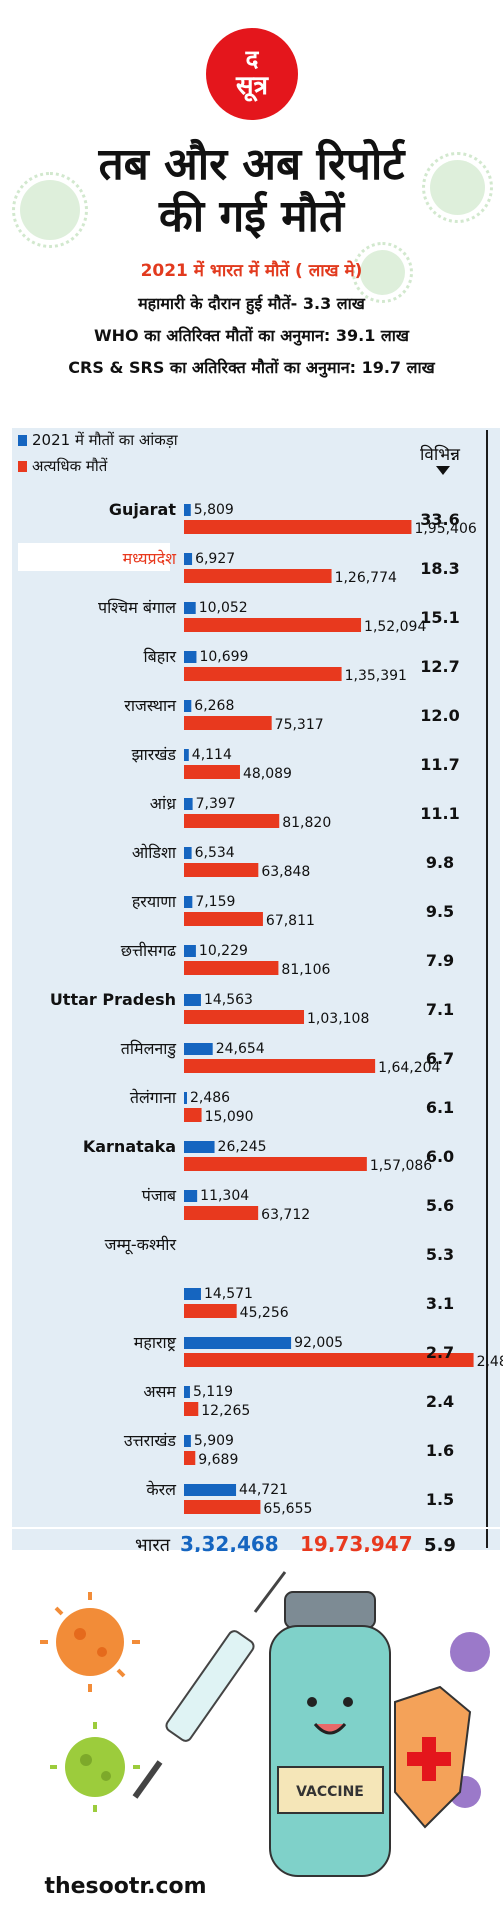 The image size is (503, 1932). Describe the element at coordinates (299, 725) in the screenshot. I see `value-label-excess: 75,317` at that location.